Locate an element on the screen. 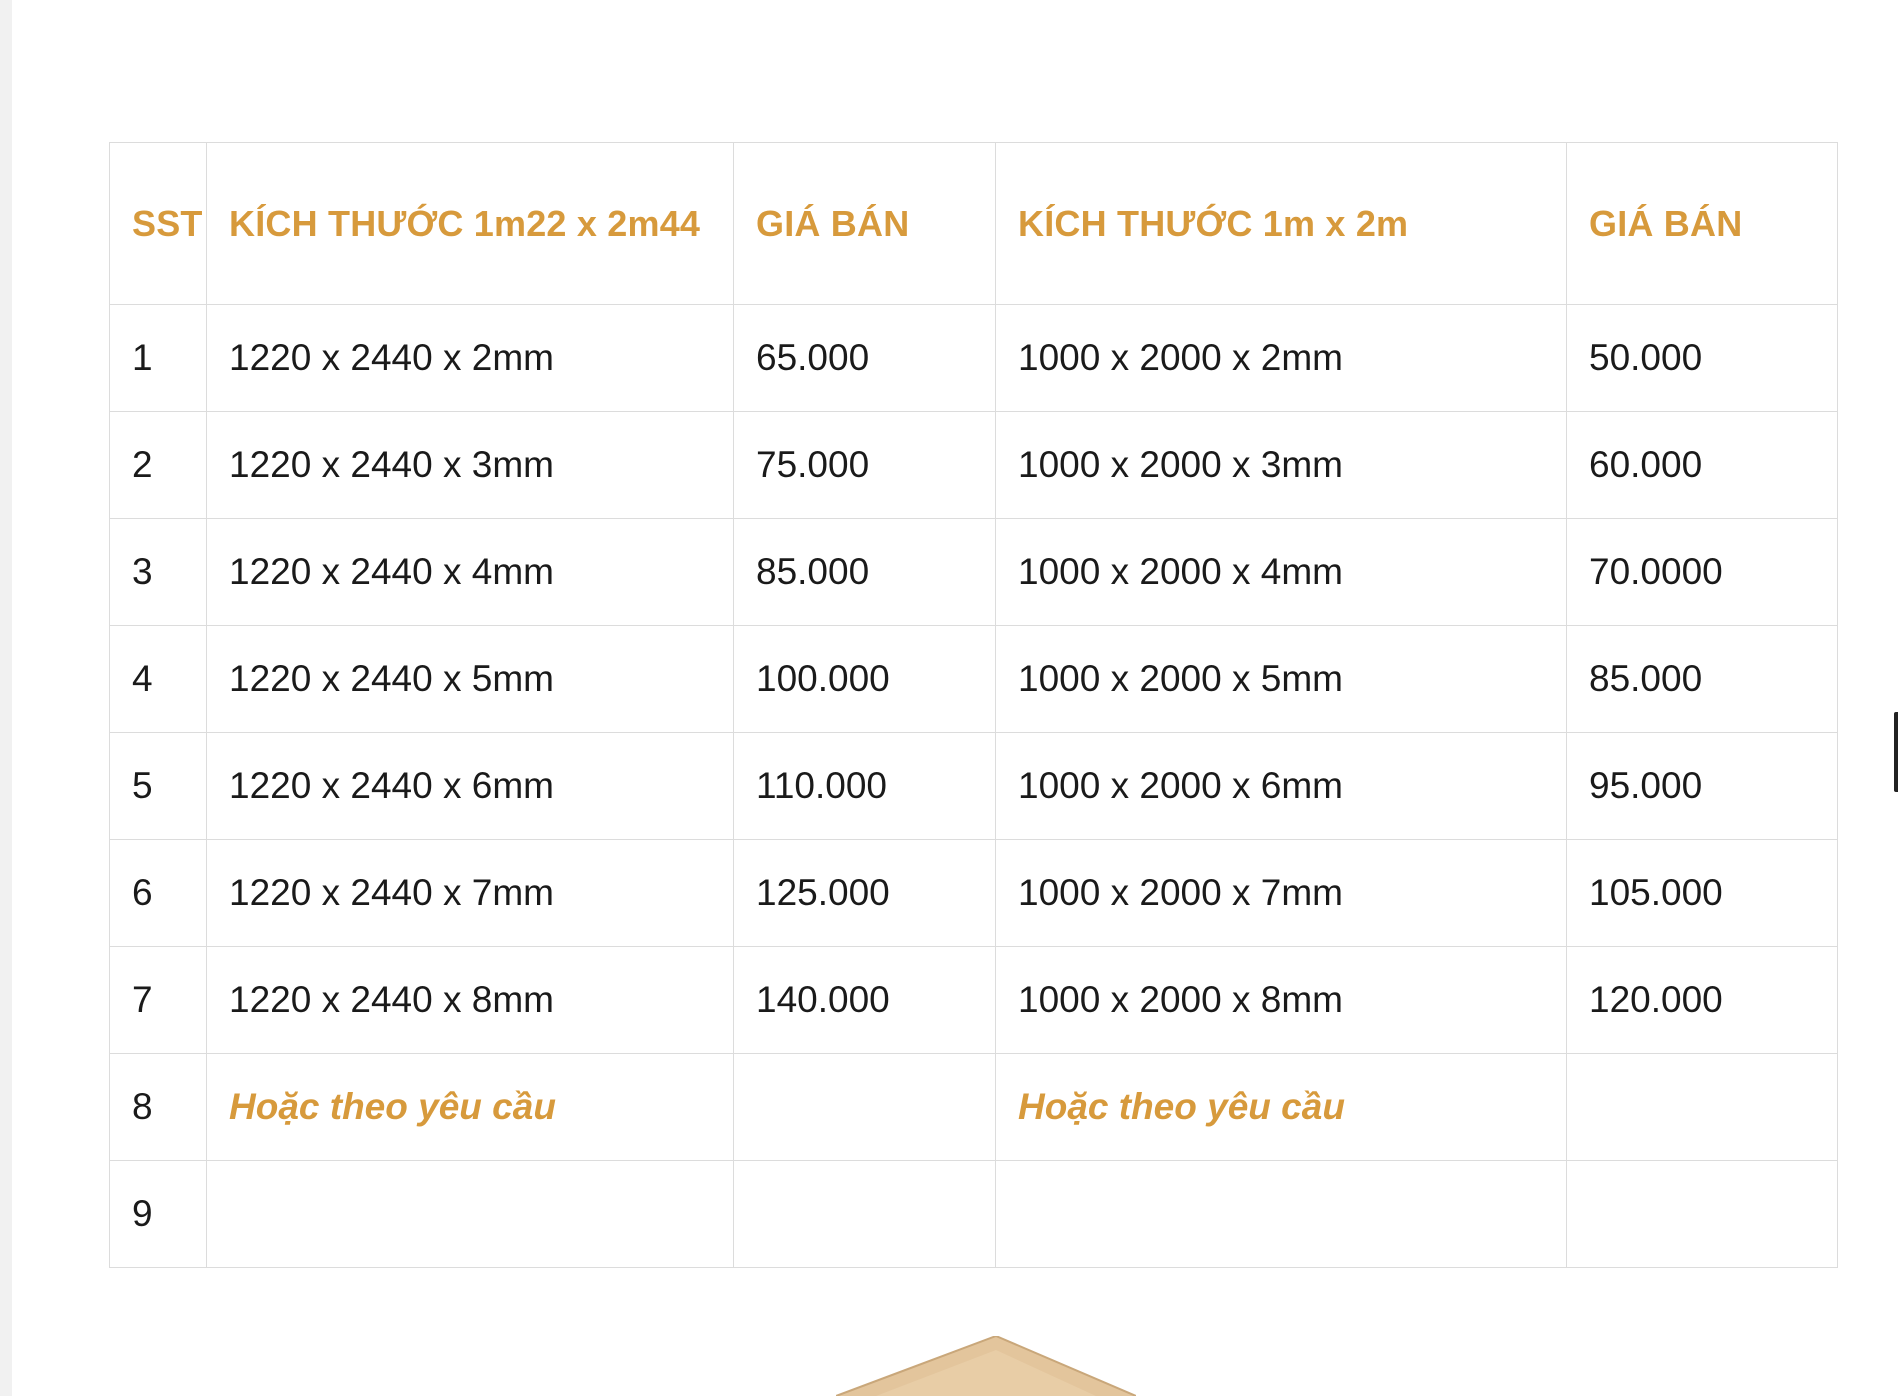  cell-stt: 1 is located at coordinates (158, 358).